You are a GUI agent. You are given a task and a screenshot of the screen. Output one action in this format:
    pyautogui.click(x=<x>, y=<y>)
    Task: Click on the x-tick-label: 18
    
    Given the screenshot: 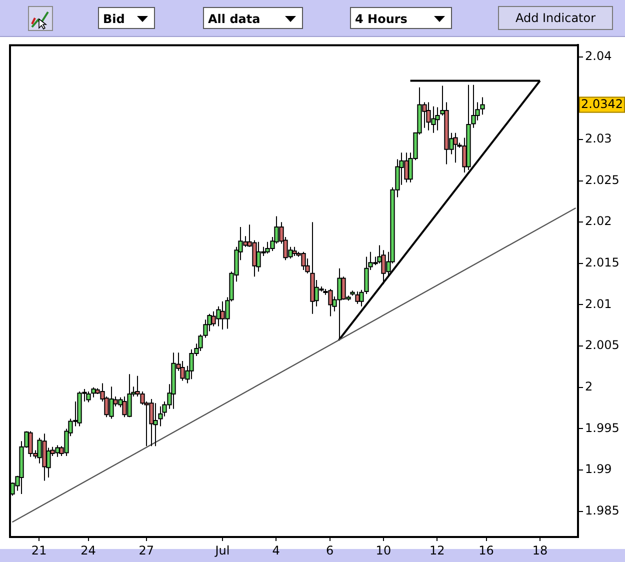 What is the action you would take?
    pyautogui.click(x=540, y=550)
    